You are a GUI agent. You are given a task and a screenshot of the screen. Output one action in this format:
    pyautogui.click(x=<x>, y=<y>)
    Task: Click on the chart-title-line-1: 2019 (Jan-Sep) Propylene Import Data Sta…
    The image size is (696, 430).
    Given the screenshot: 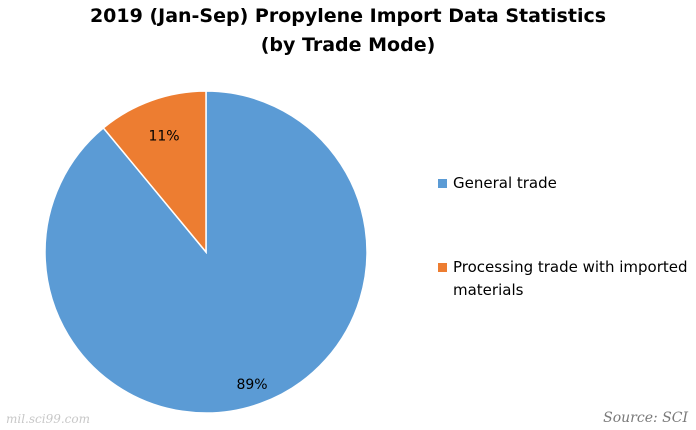 What is the action you would take?
    pyautogui.click(x=348, y=16)
    